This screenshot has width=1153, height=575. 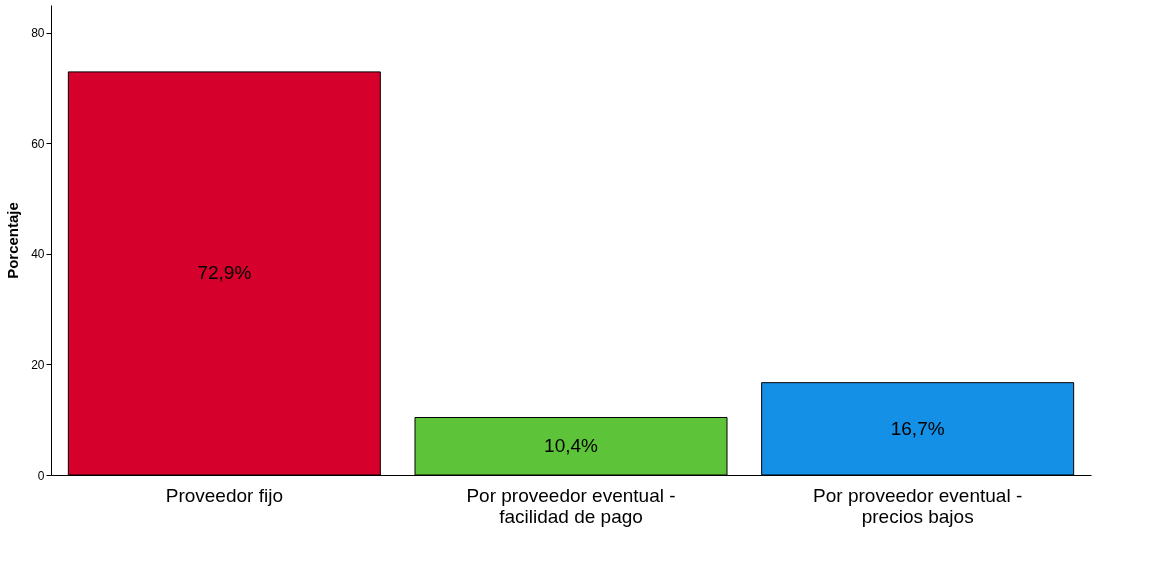 What do you see at coordinates (38, 364) in the screenshot?
I see `y-tick-label: 20` at bounding box center [38, 364].